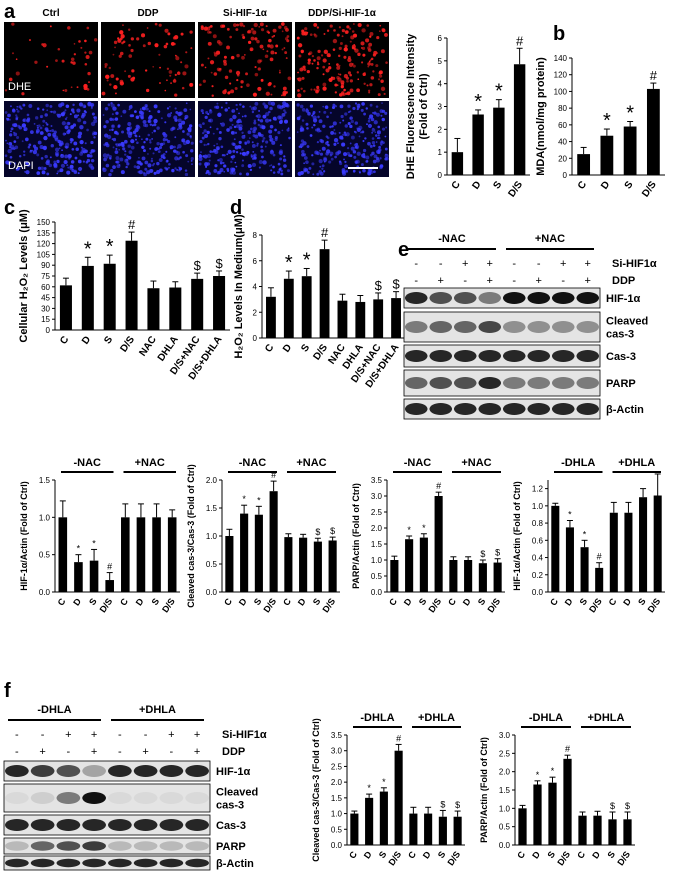  Describe the element at coordinates (627, 322) in the screenshot. I see `band-label: Cleaved` at that location.